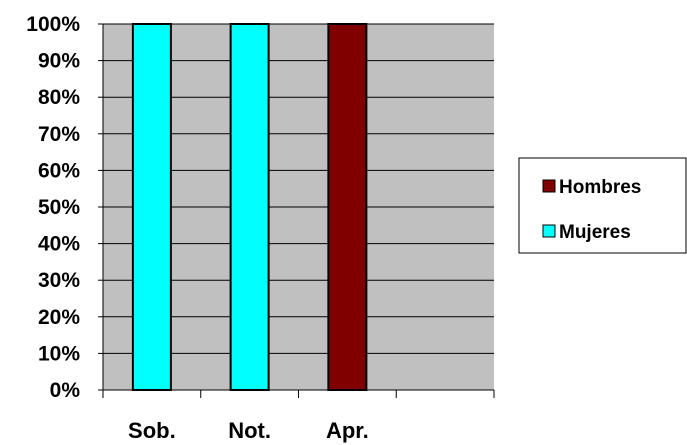 The width and height of the screenshot is (687, 445). Describe the element at coordinates (59, 207) in the screenshot. I see `y-tick-label: 50%` at that location.